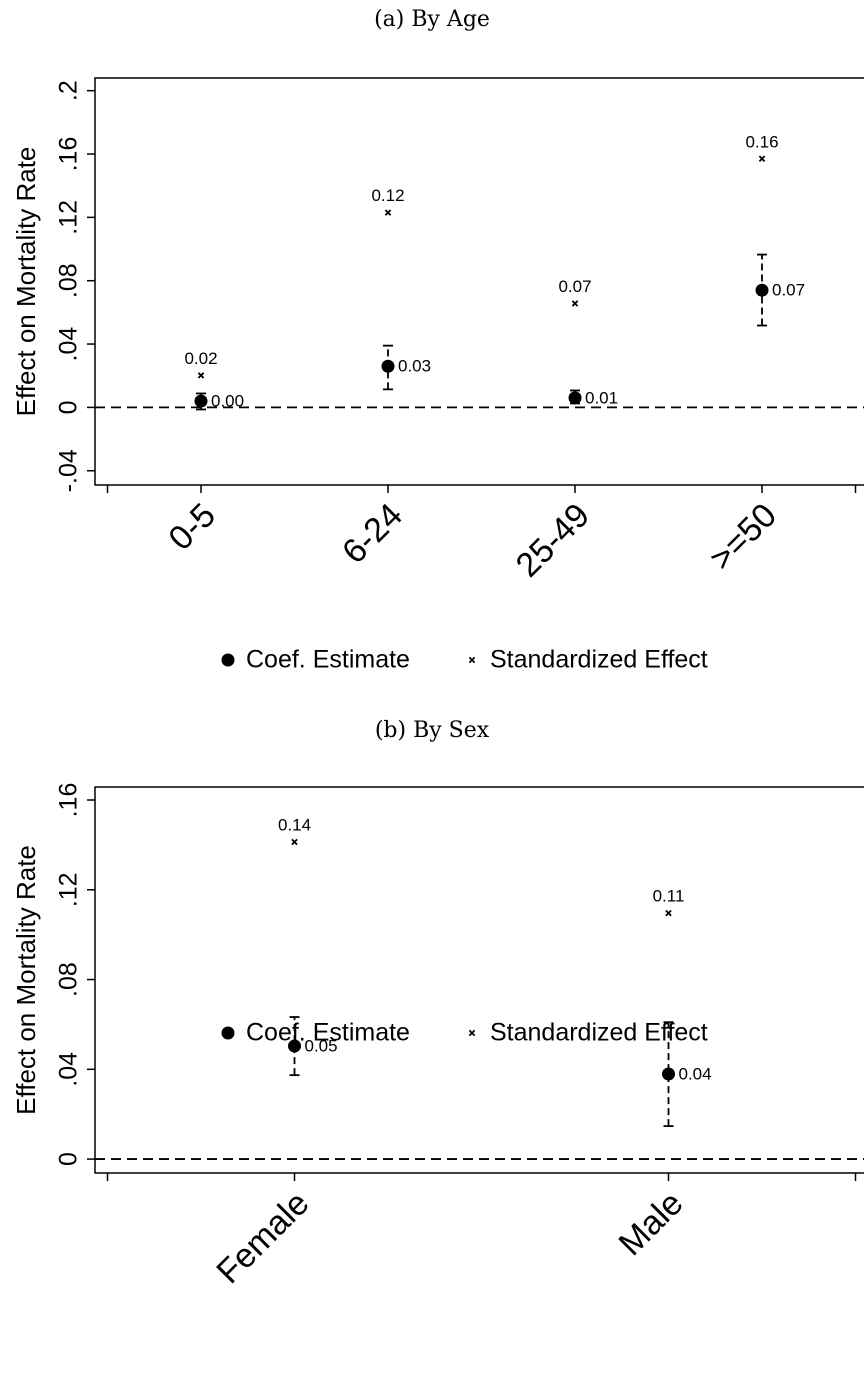 This screenshot has width=864, height=1385. I want to click on y-tick-label: -.04, so click(69, 470).